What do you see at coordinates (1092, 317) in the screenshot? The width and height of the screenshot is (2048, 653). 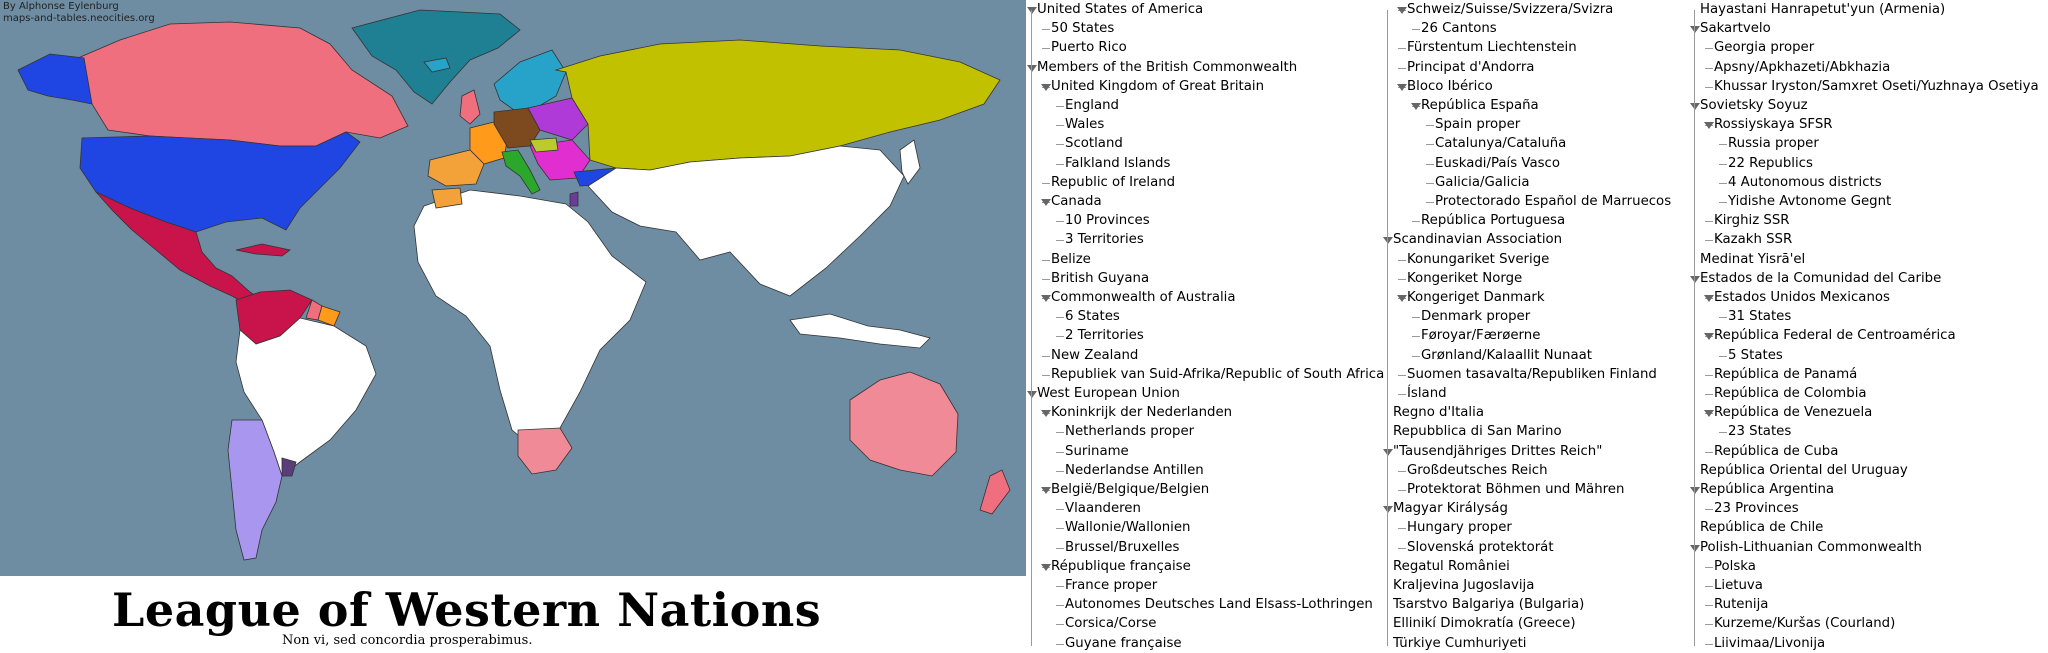 I see `tree-node: 6 States` at bounding box center [1092, 317].